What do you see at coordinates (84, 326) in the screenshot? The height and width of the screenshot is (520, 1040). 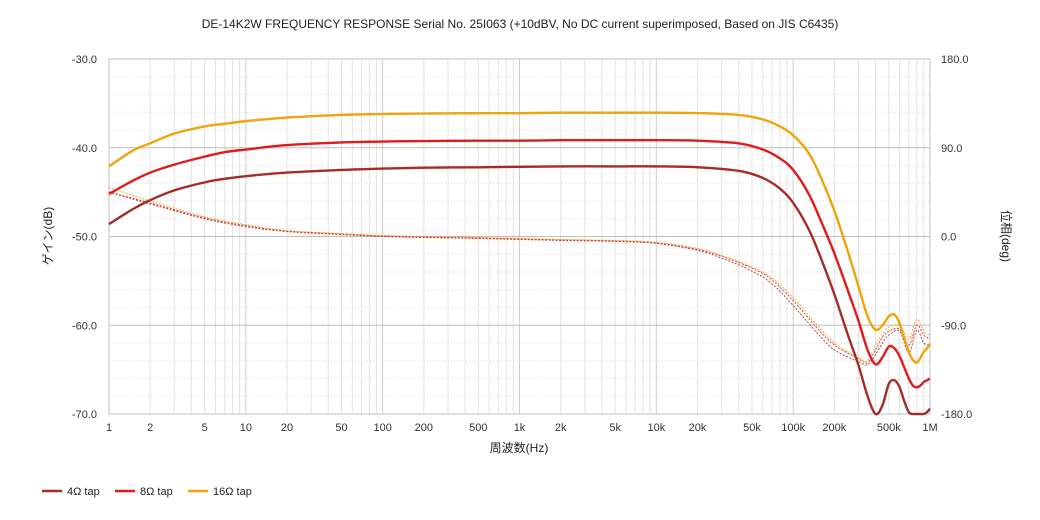 I see `y-tick-label: -60.0` at bounding box center [84, 326].